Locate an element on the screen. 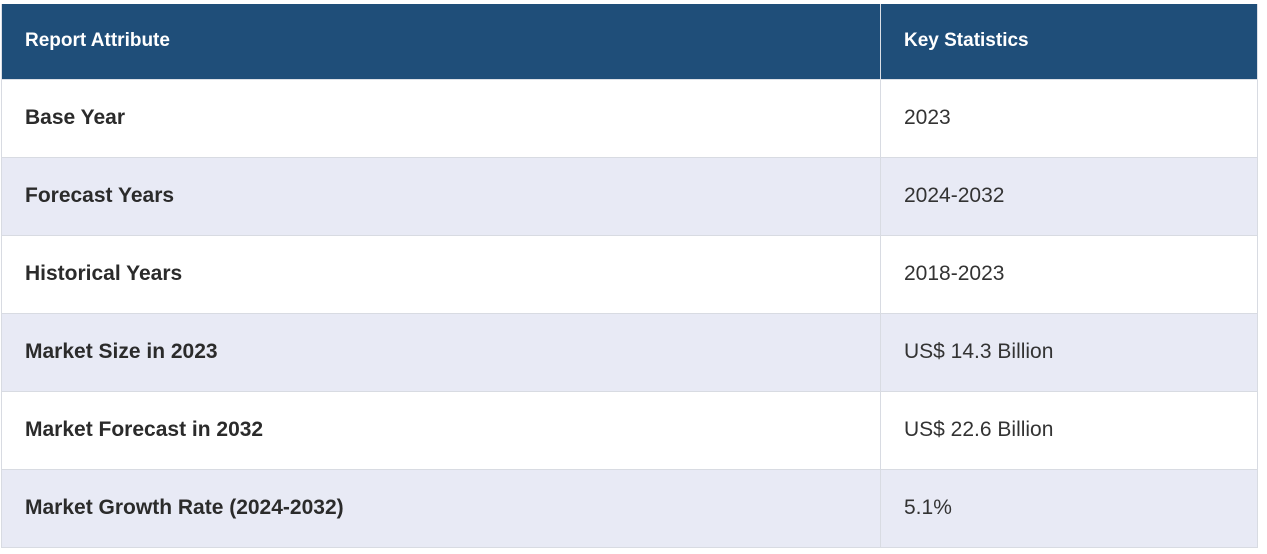  row-value: 2023 is located at coordinates (1069, 118).